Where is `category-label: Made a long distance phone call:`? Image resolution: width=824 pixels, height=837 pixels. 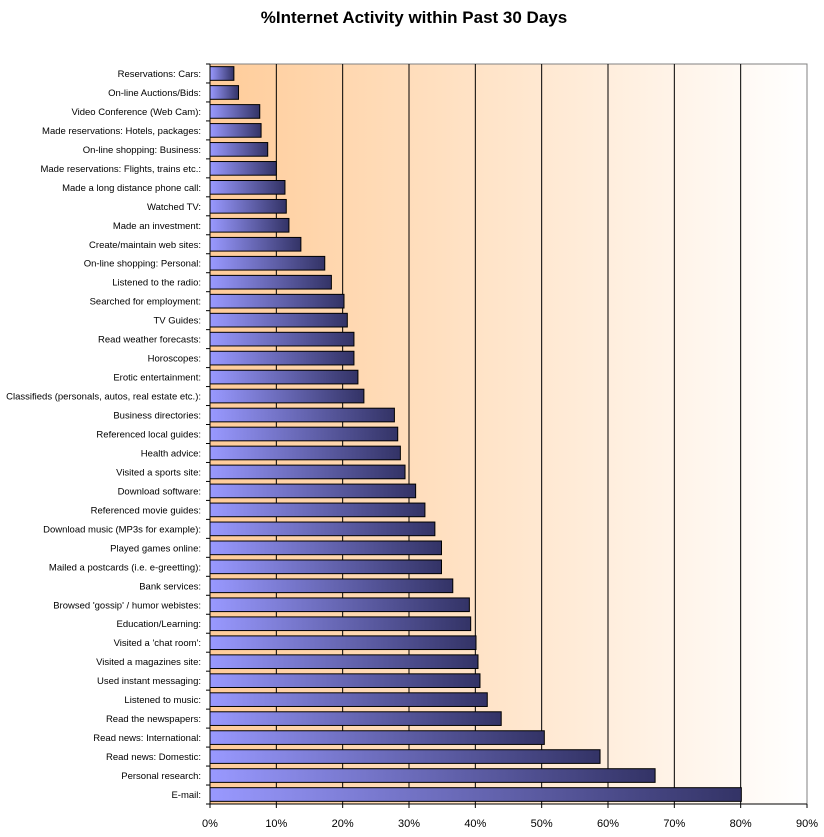
category-label: Made a long distance phone call: is located at coordinates (131, 188).